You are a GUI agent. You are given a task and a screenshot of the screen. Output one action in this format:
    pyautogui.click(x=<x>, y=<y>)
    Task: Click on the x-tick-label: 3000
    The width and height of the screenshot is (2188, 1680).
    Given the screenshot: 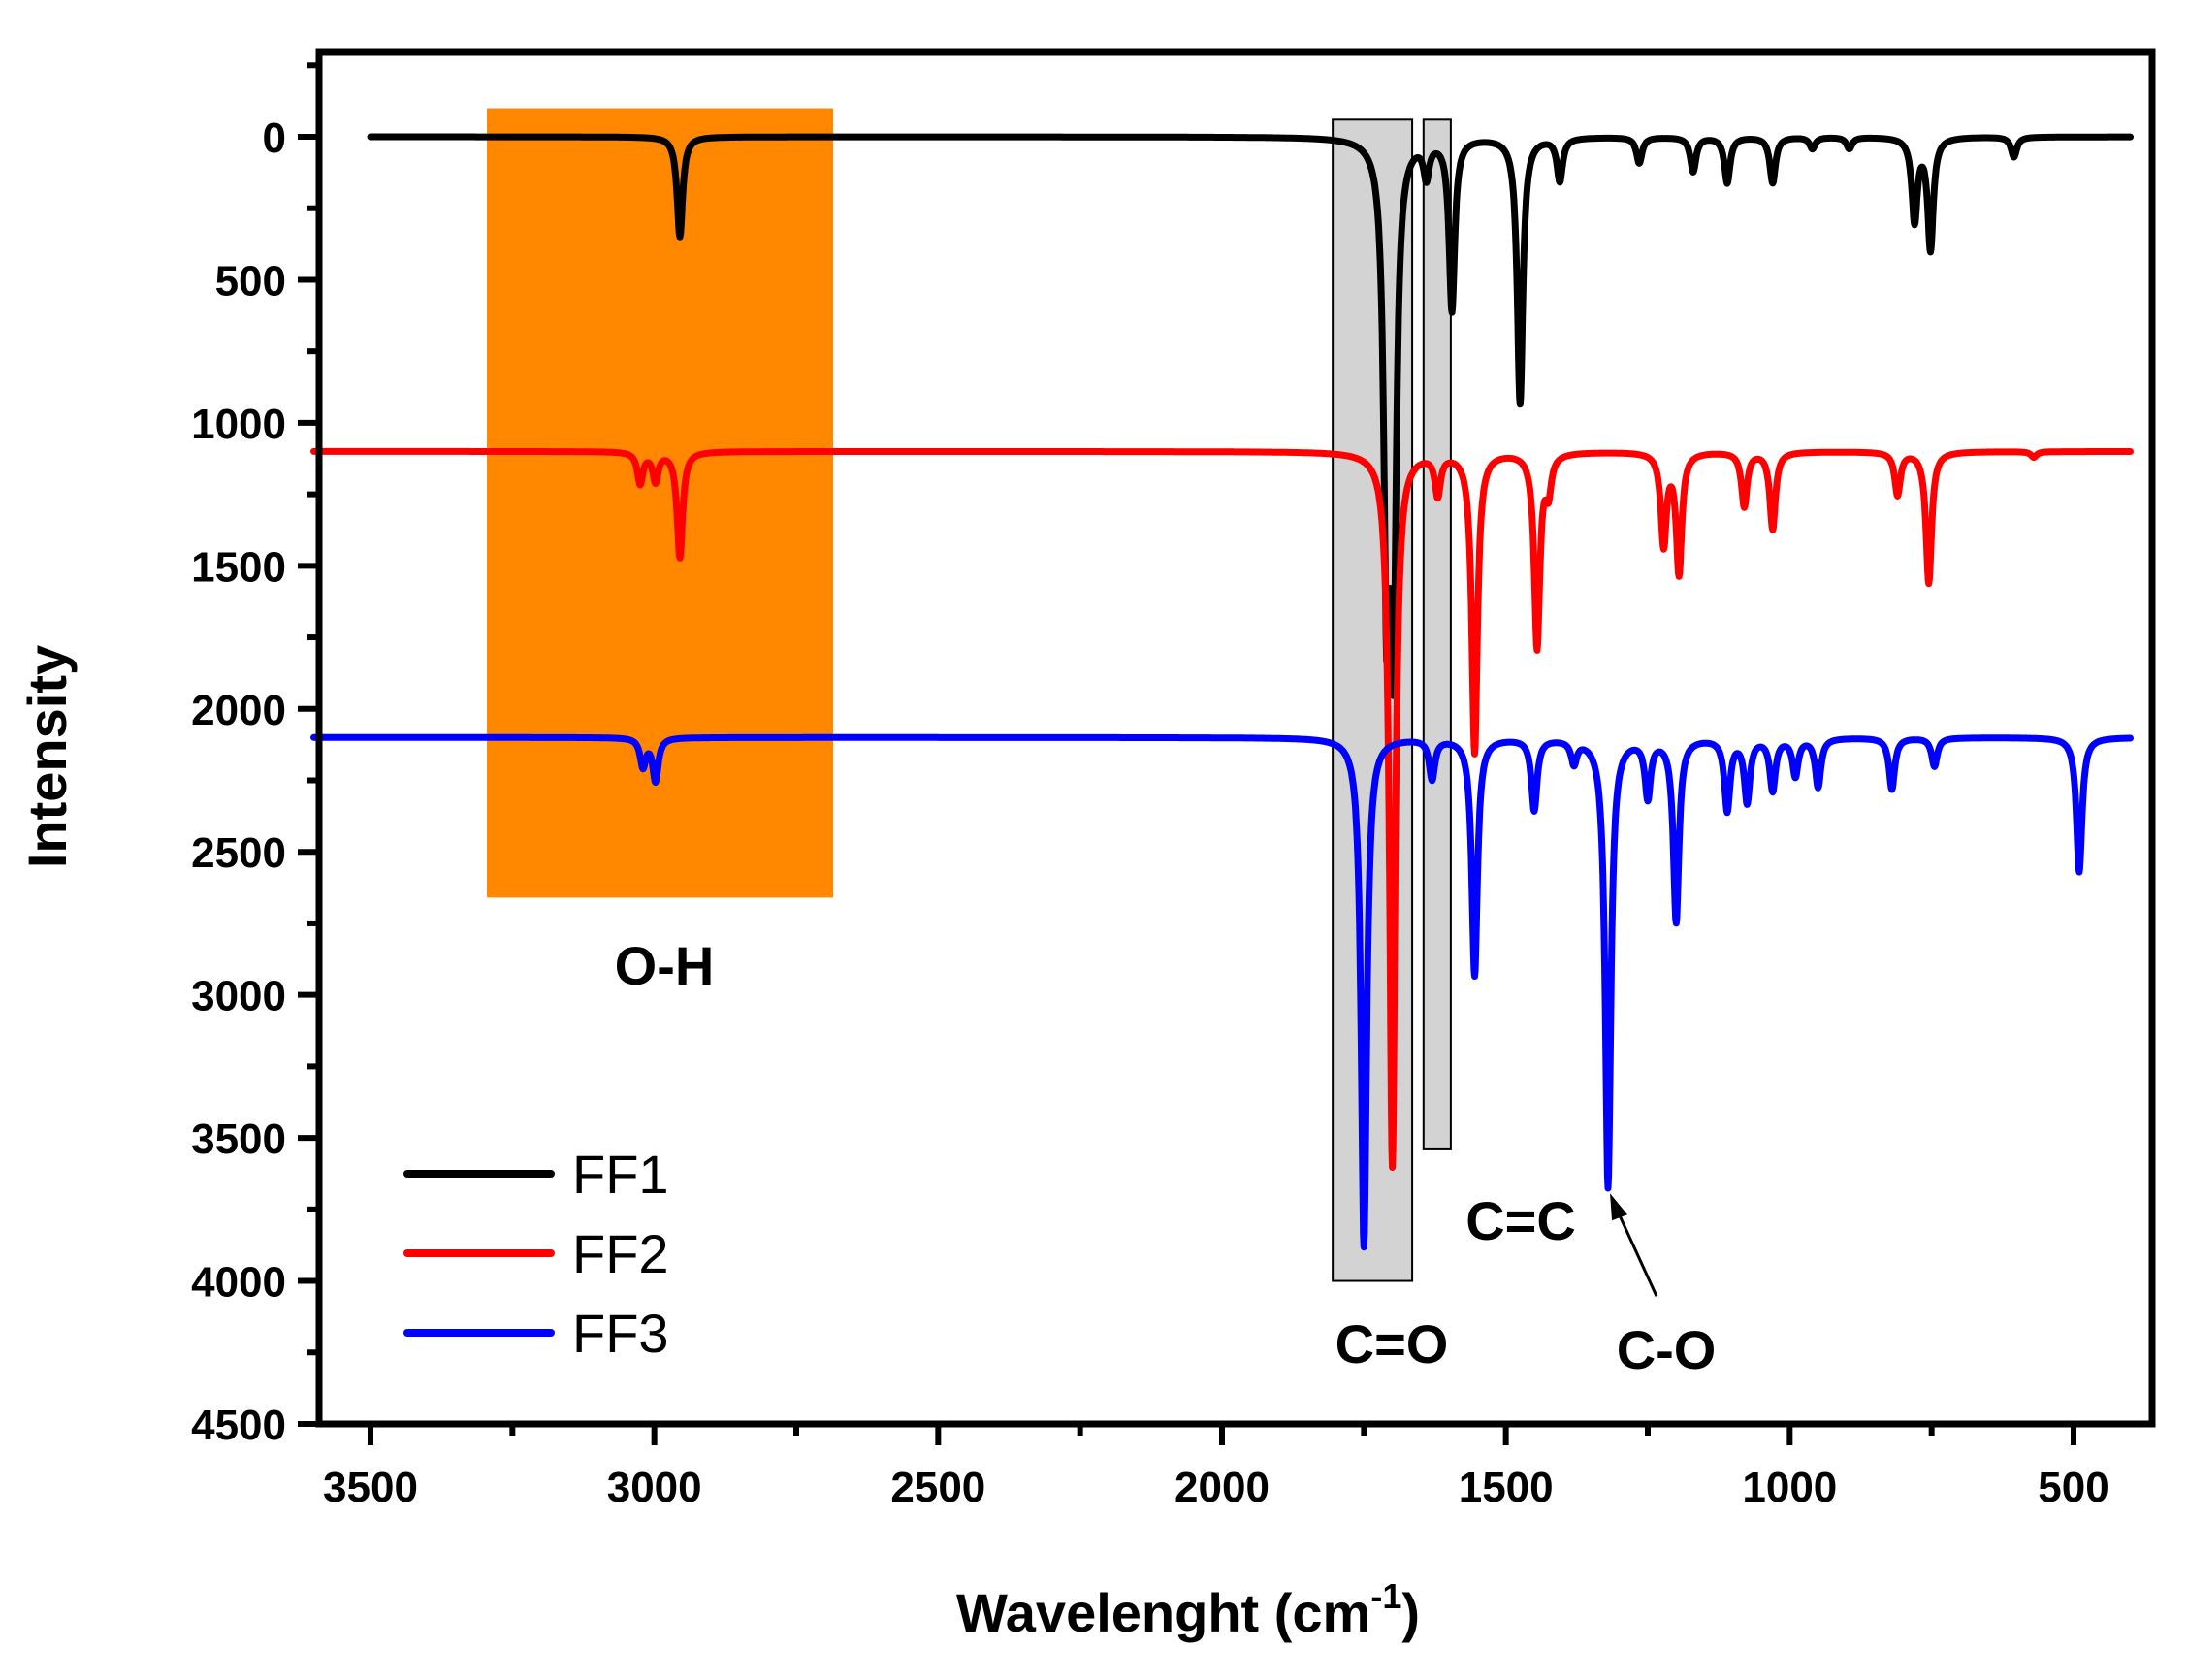 What is the action you would take?
    pyautogui.click(x=654, y=1487)
    